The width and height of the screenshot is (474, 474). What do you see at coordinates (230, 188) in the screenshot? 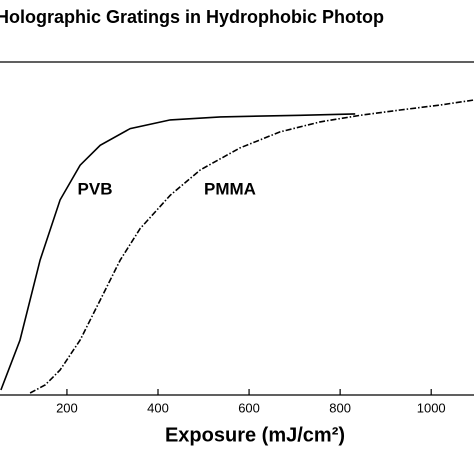
I see `series-label: PMMA` at bounding box center [230, 188].